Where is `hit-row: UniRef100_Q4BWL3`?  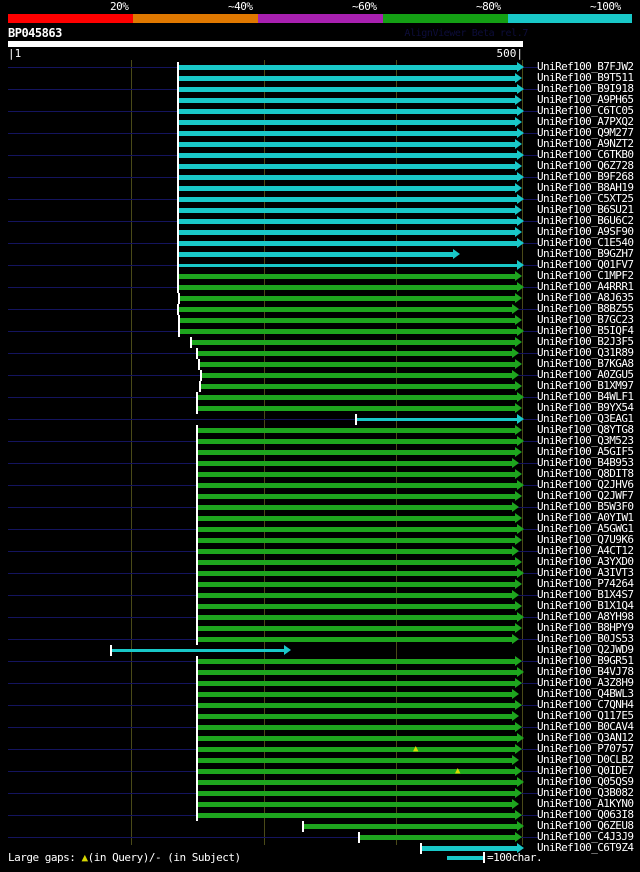 hit-row: UniRef100_Q4BWL3 is located at coordinates (320, 694).